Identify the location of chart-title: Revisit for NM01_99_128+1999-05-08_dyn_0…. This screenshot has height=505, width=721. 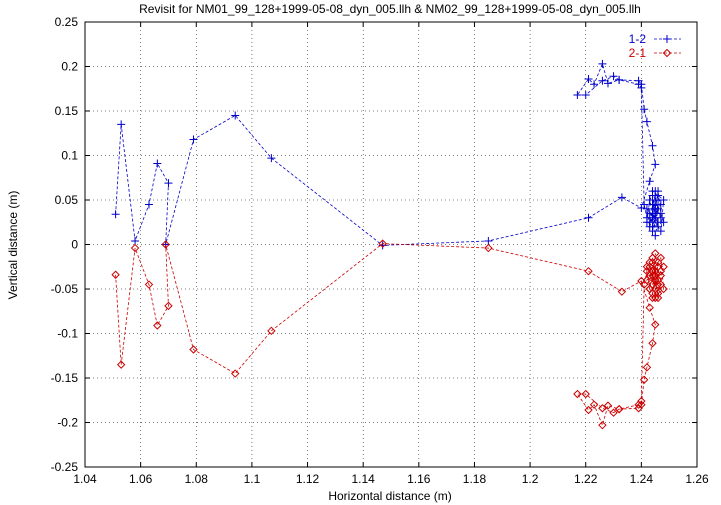
(390, 9).